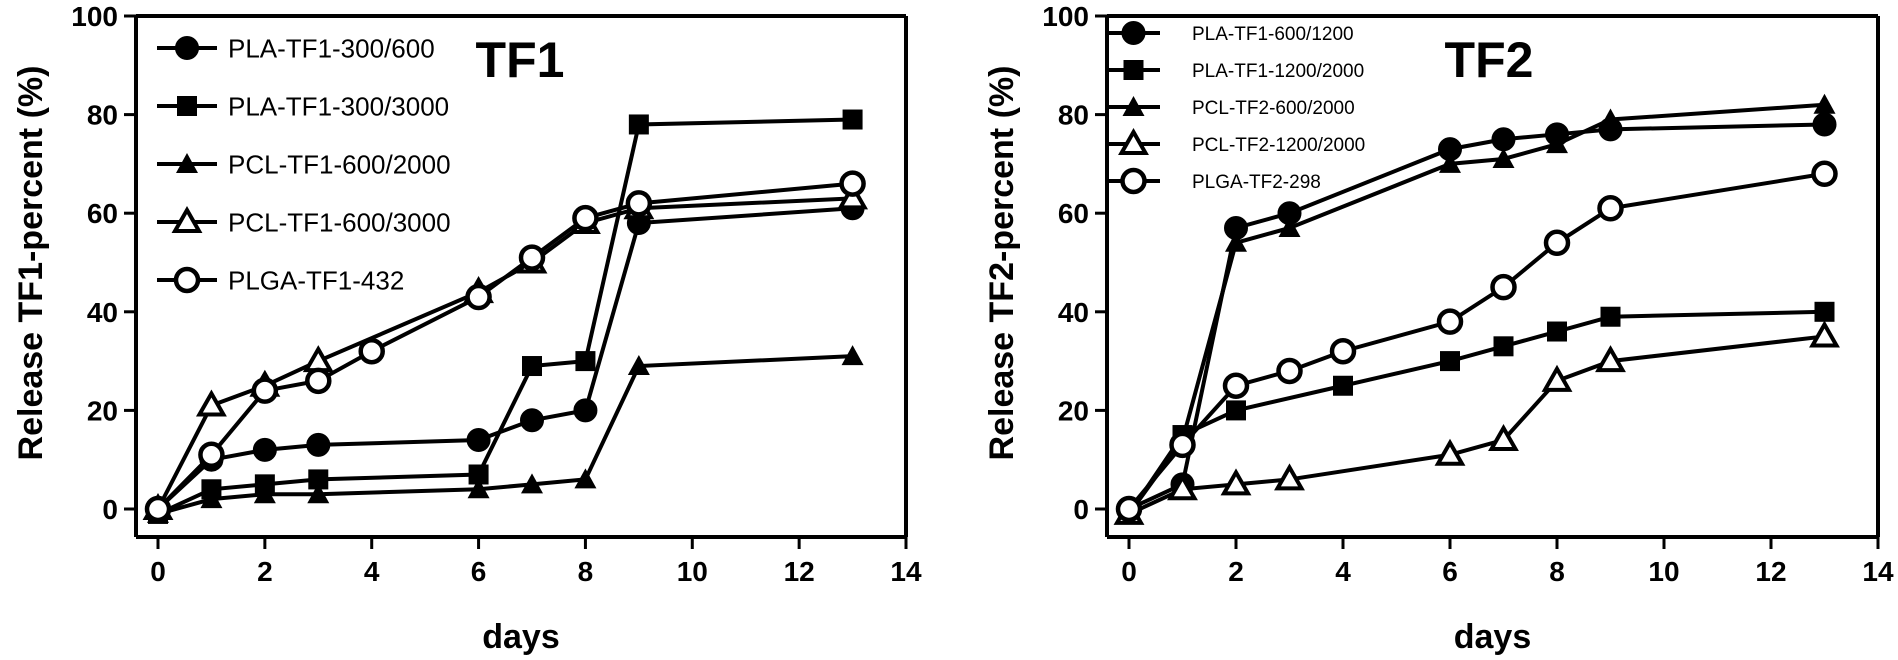  I want to click on legend-label: PCL-TF1-600/2000, so click(339, 164).